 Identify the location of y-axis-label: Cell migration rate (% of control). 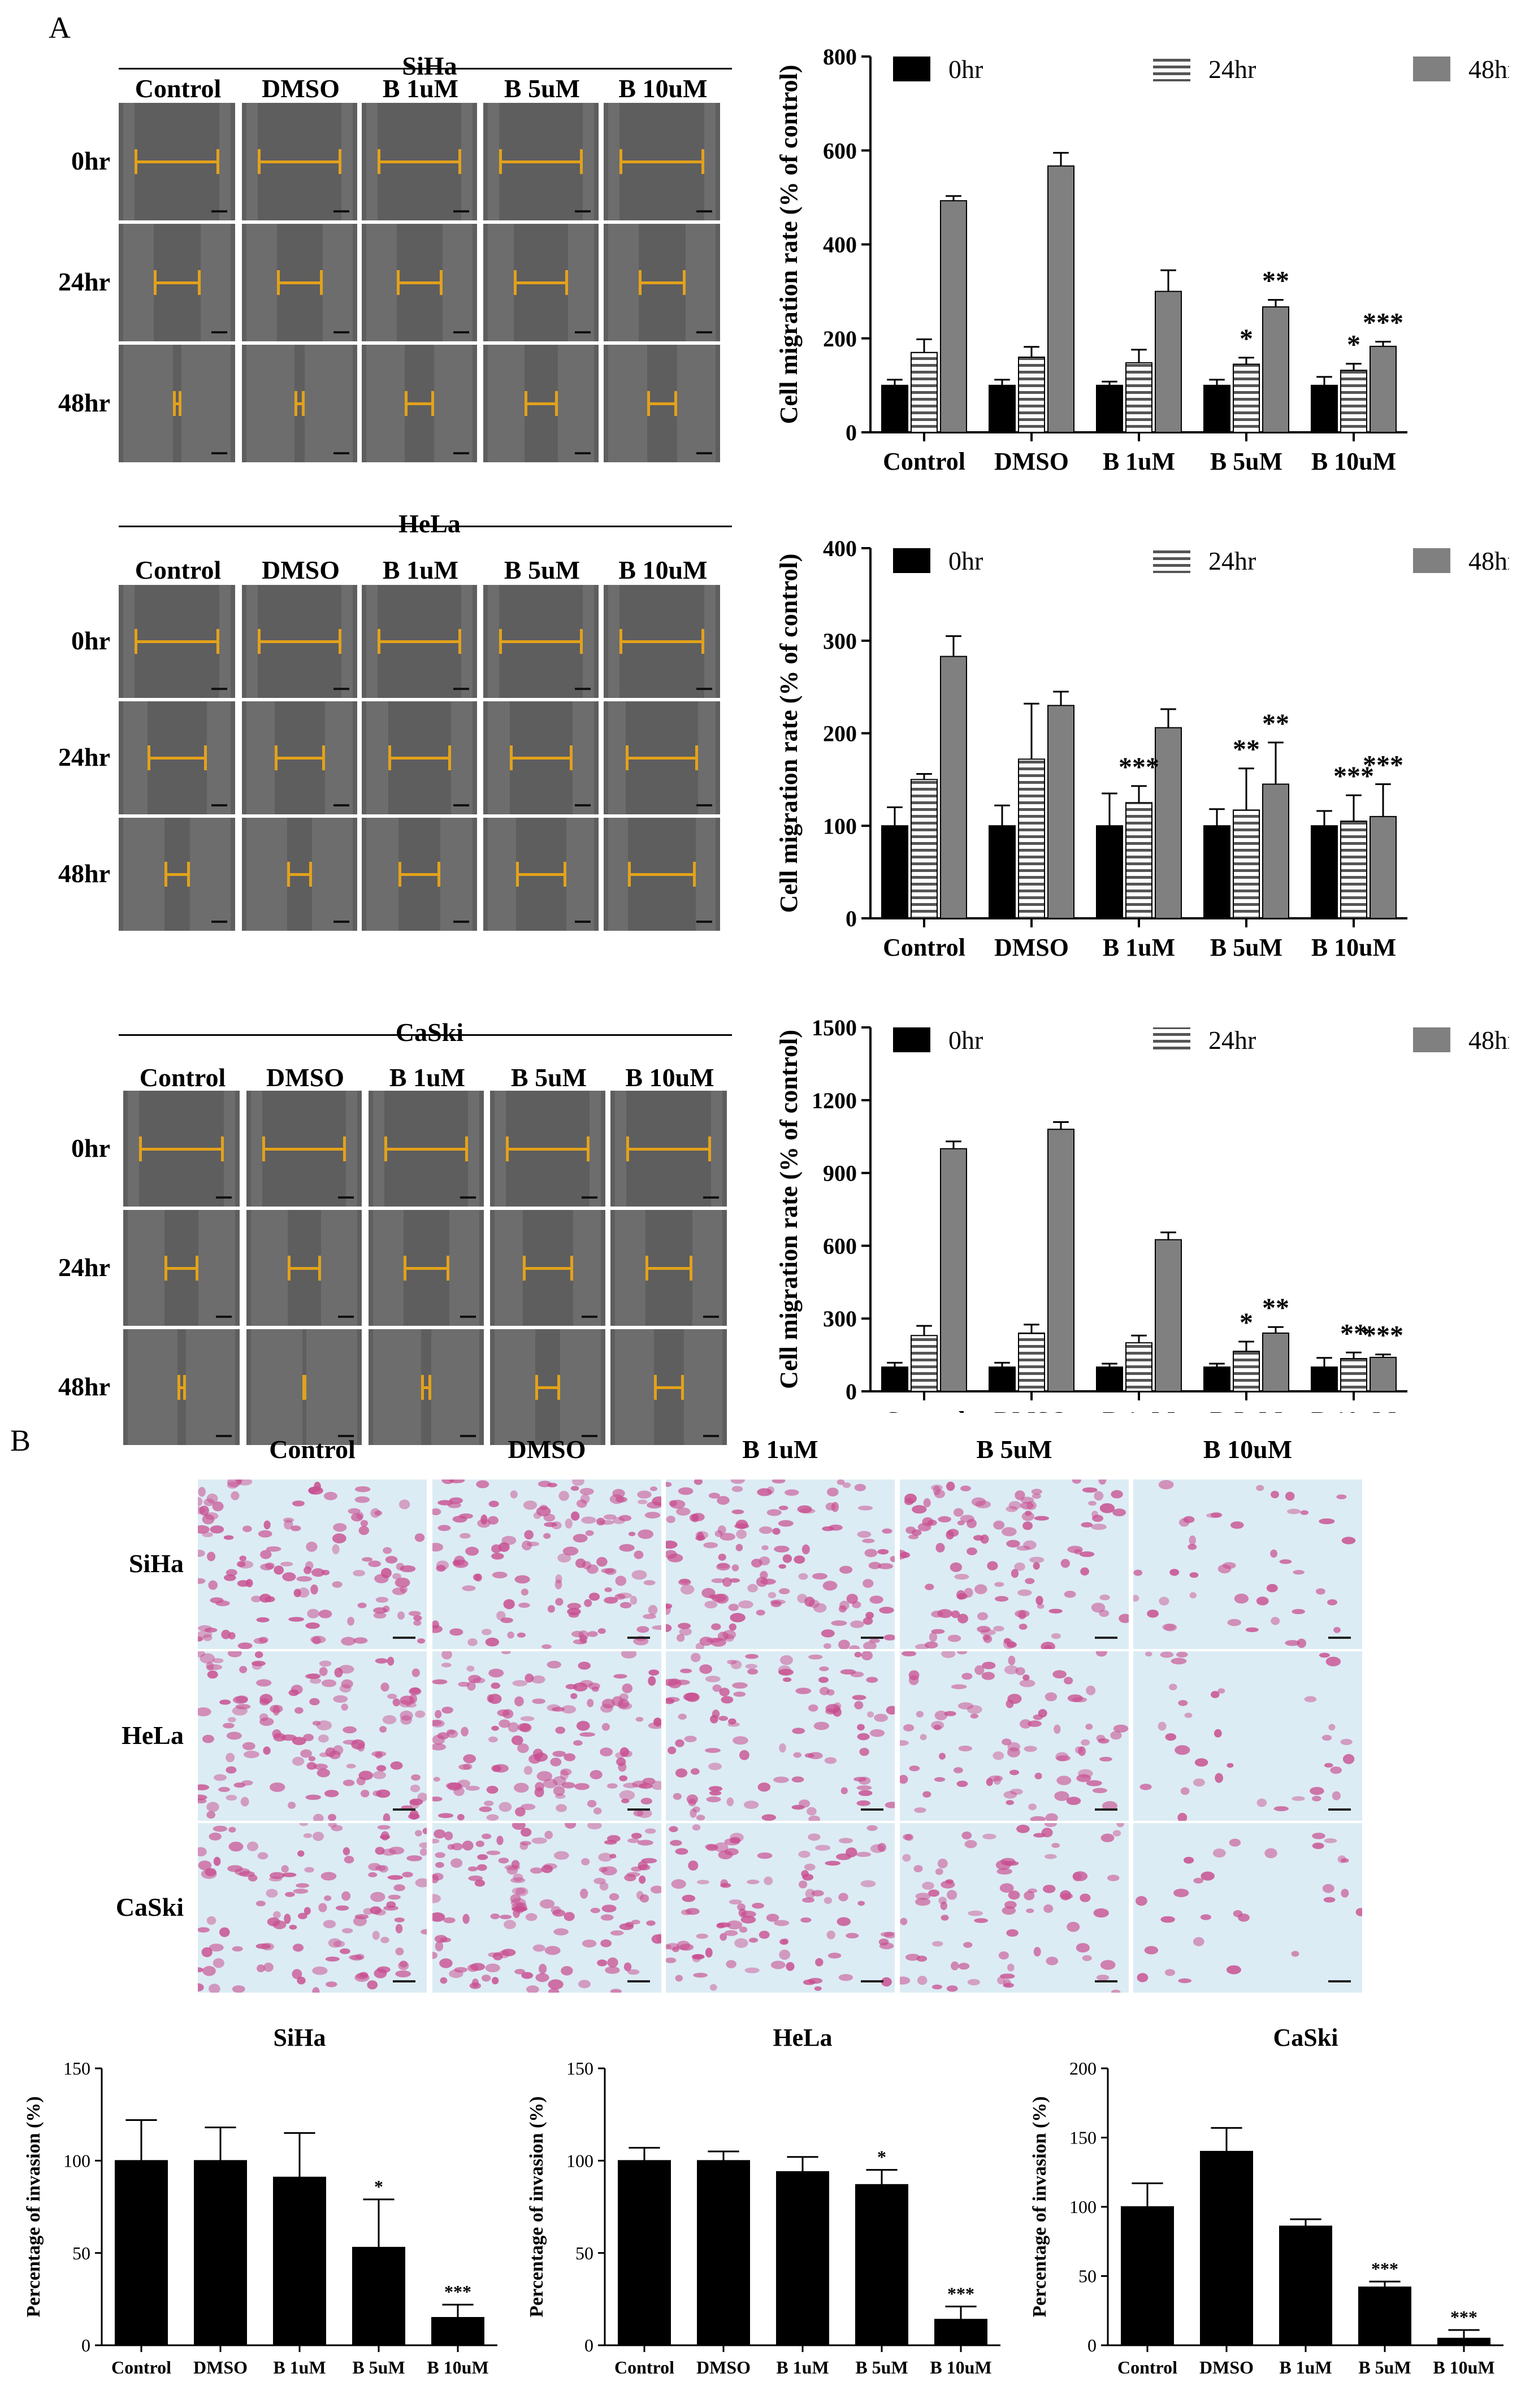
(789, 734).